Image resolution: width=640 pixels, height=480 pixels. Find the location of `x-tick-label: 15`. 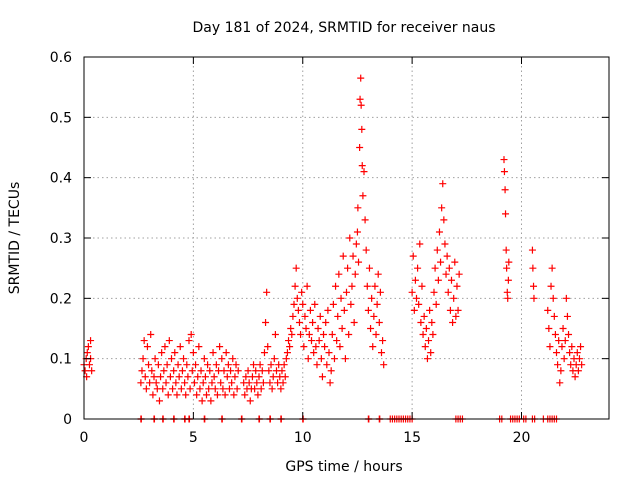

x-tick-label: 15 is located at coordinates (412, 438).